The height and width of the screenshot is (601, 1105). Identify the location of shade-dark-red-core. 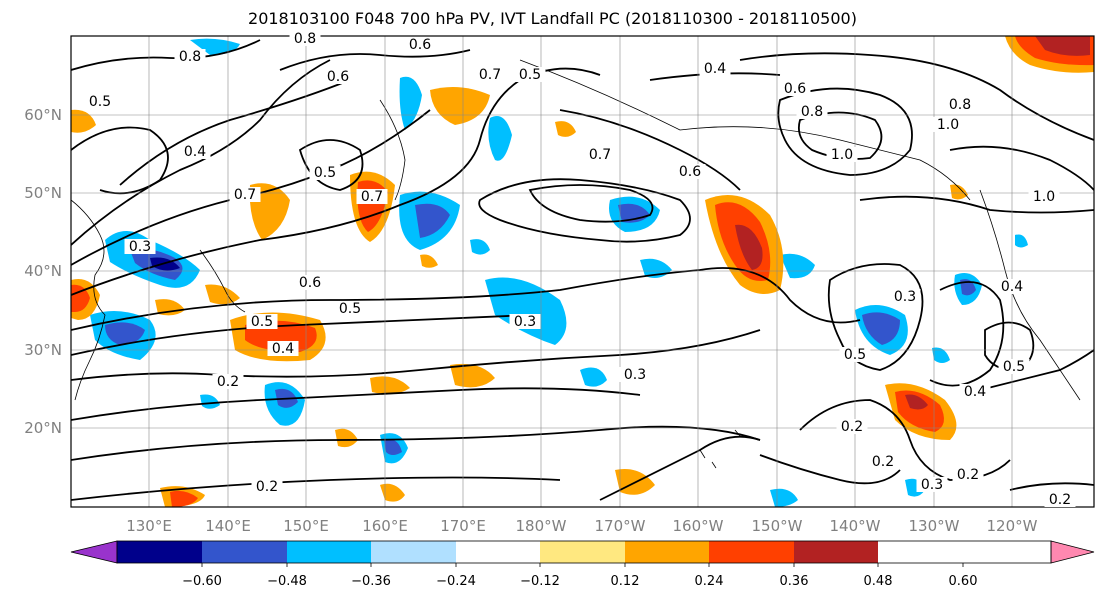
(1062, 46).